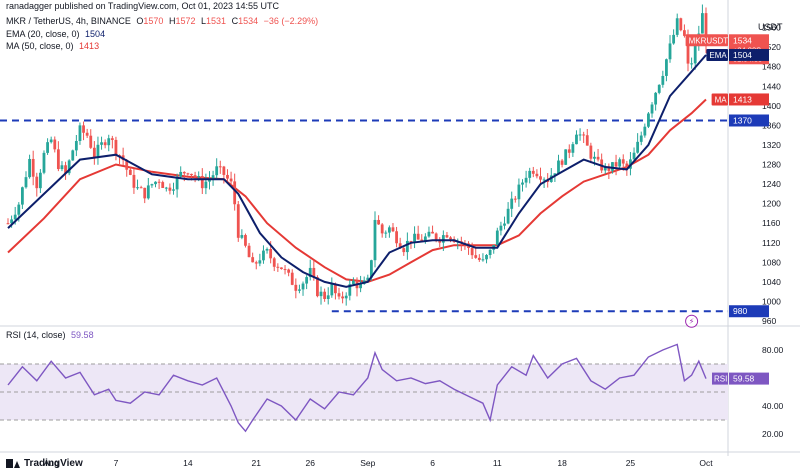 This screenshot has width=800, height=476. What do you see at coordinates (771, 243) in the screenshot?
I see `price-tick-label: 1120` at bounding box center [771, 243].